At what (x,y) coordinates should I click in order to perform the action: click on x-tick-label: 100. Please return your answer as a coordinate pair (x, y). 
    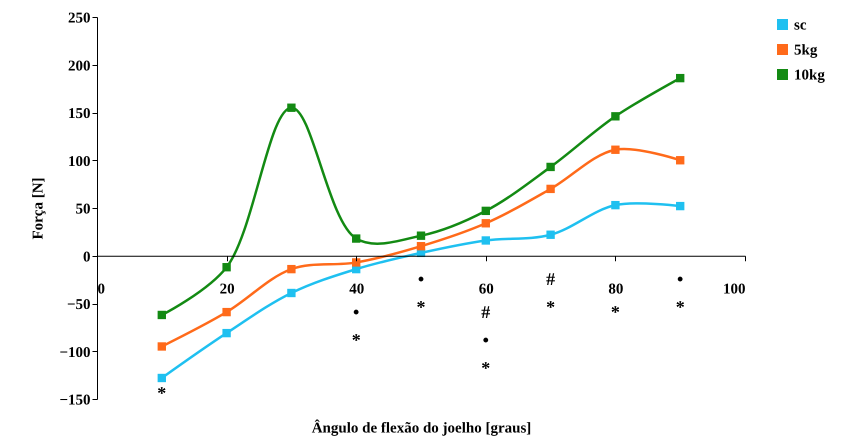
    Looking at the image, I should click on (734, 289).